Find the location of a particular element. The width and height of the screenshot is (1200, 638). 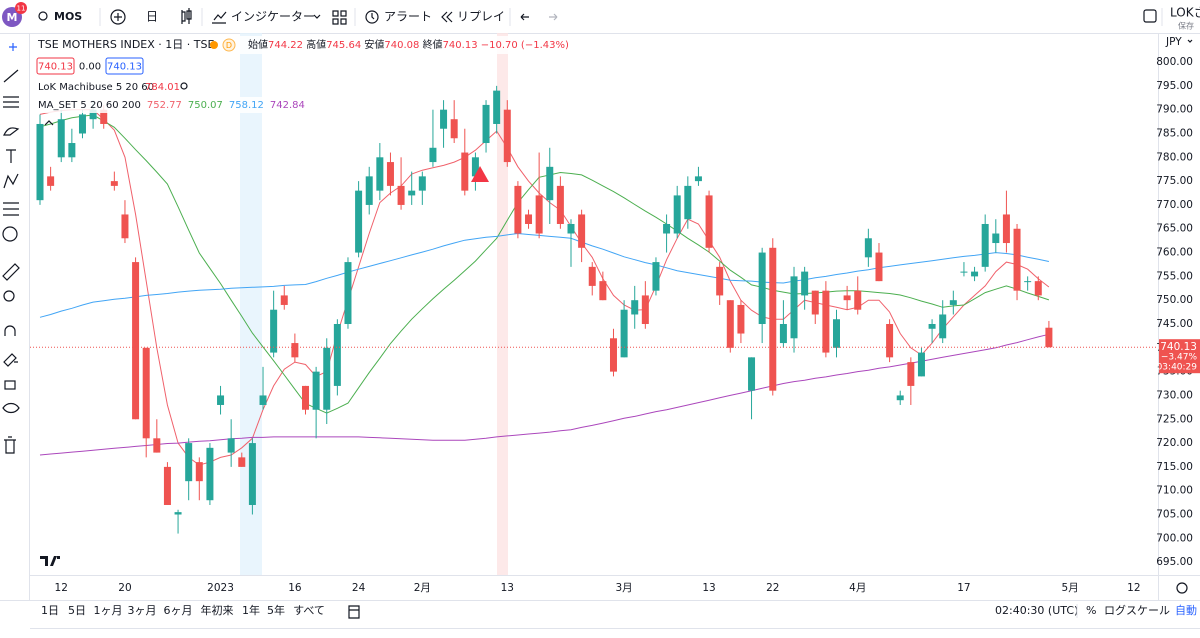

y-tick-label: 705.00 is located at coordinates (1174, 515).